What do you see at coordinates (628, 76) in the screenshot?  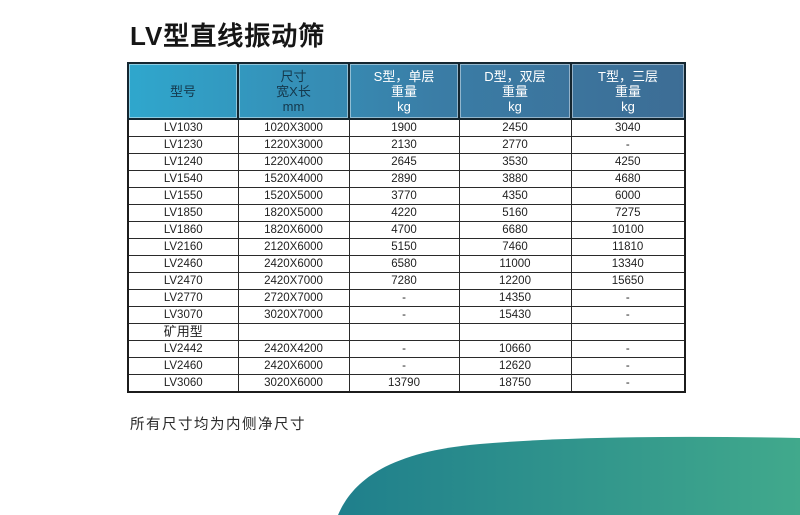 I see `column-header-line: T型，三层` at bounding box center [628, 76].